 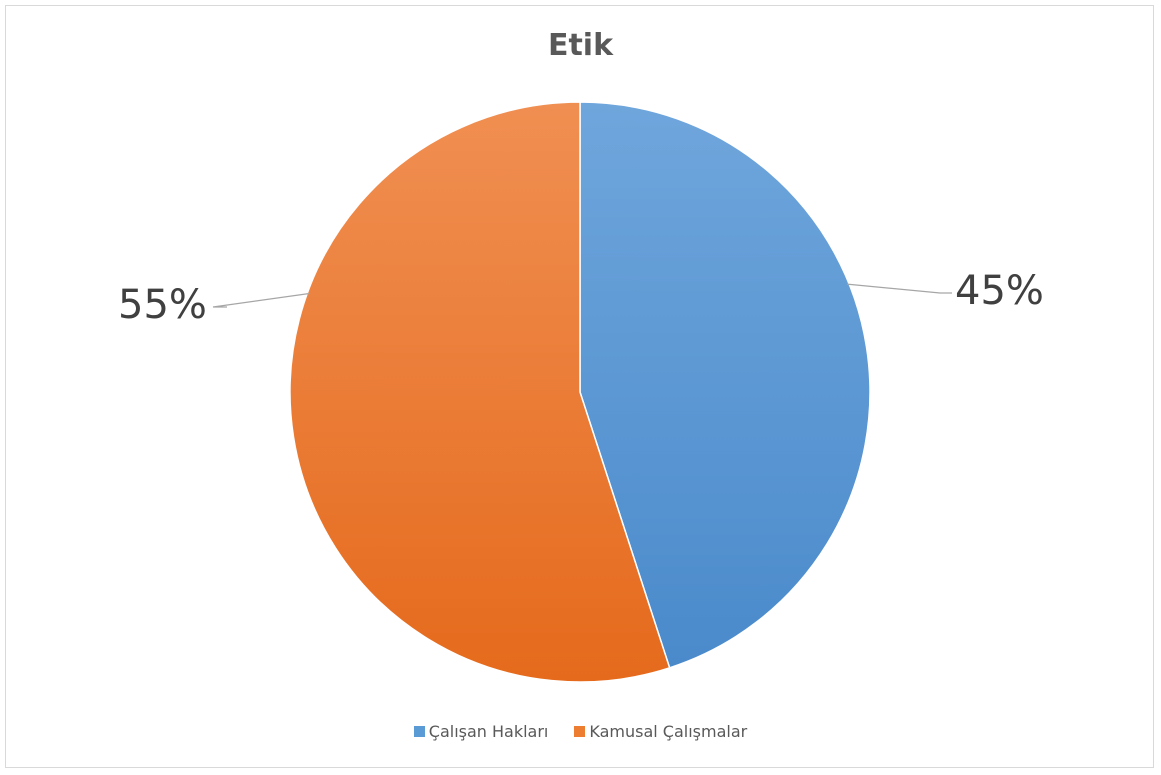 I want to click on data-label-kamusal-calismalar: 55%, so click(x=162, y=305).